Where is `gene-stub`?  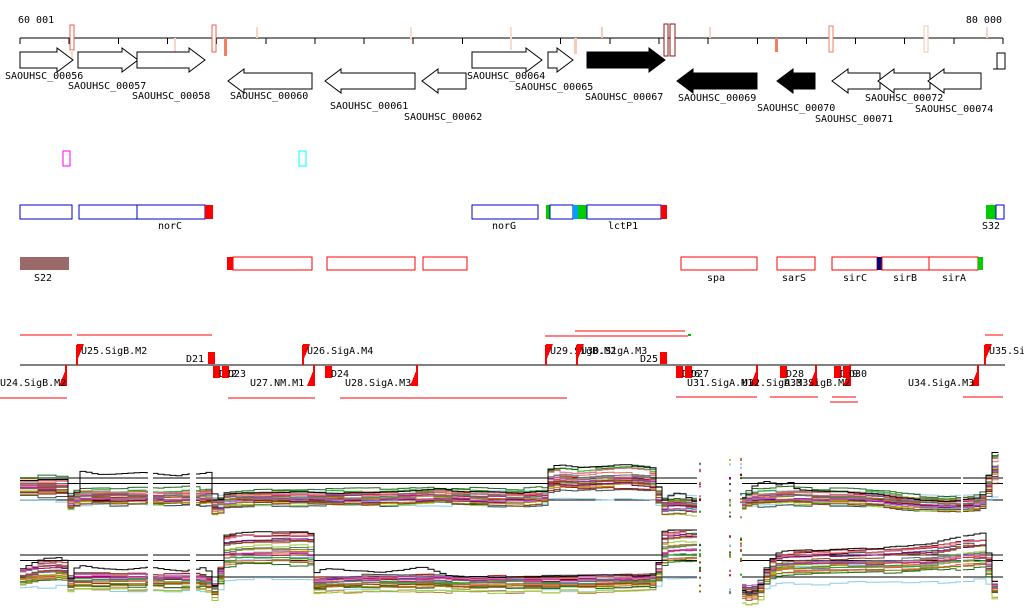 gene-stub is located at coordinates (1001, 61).